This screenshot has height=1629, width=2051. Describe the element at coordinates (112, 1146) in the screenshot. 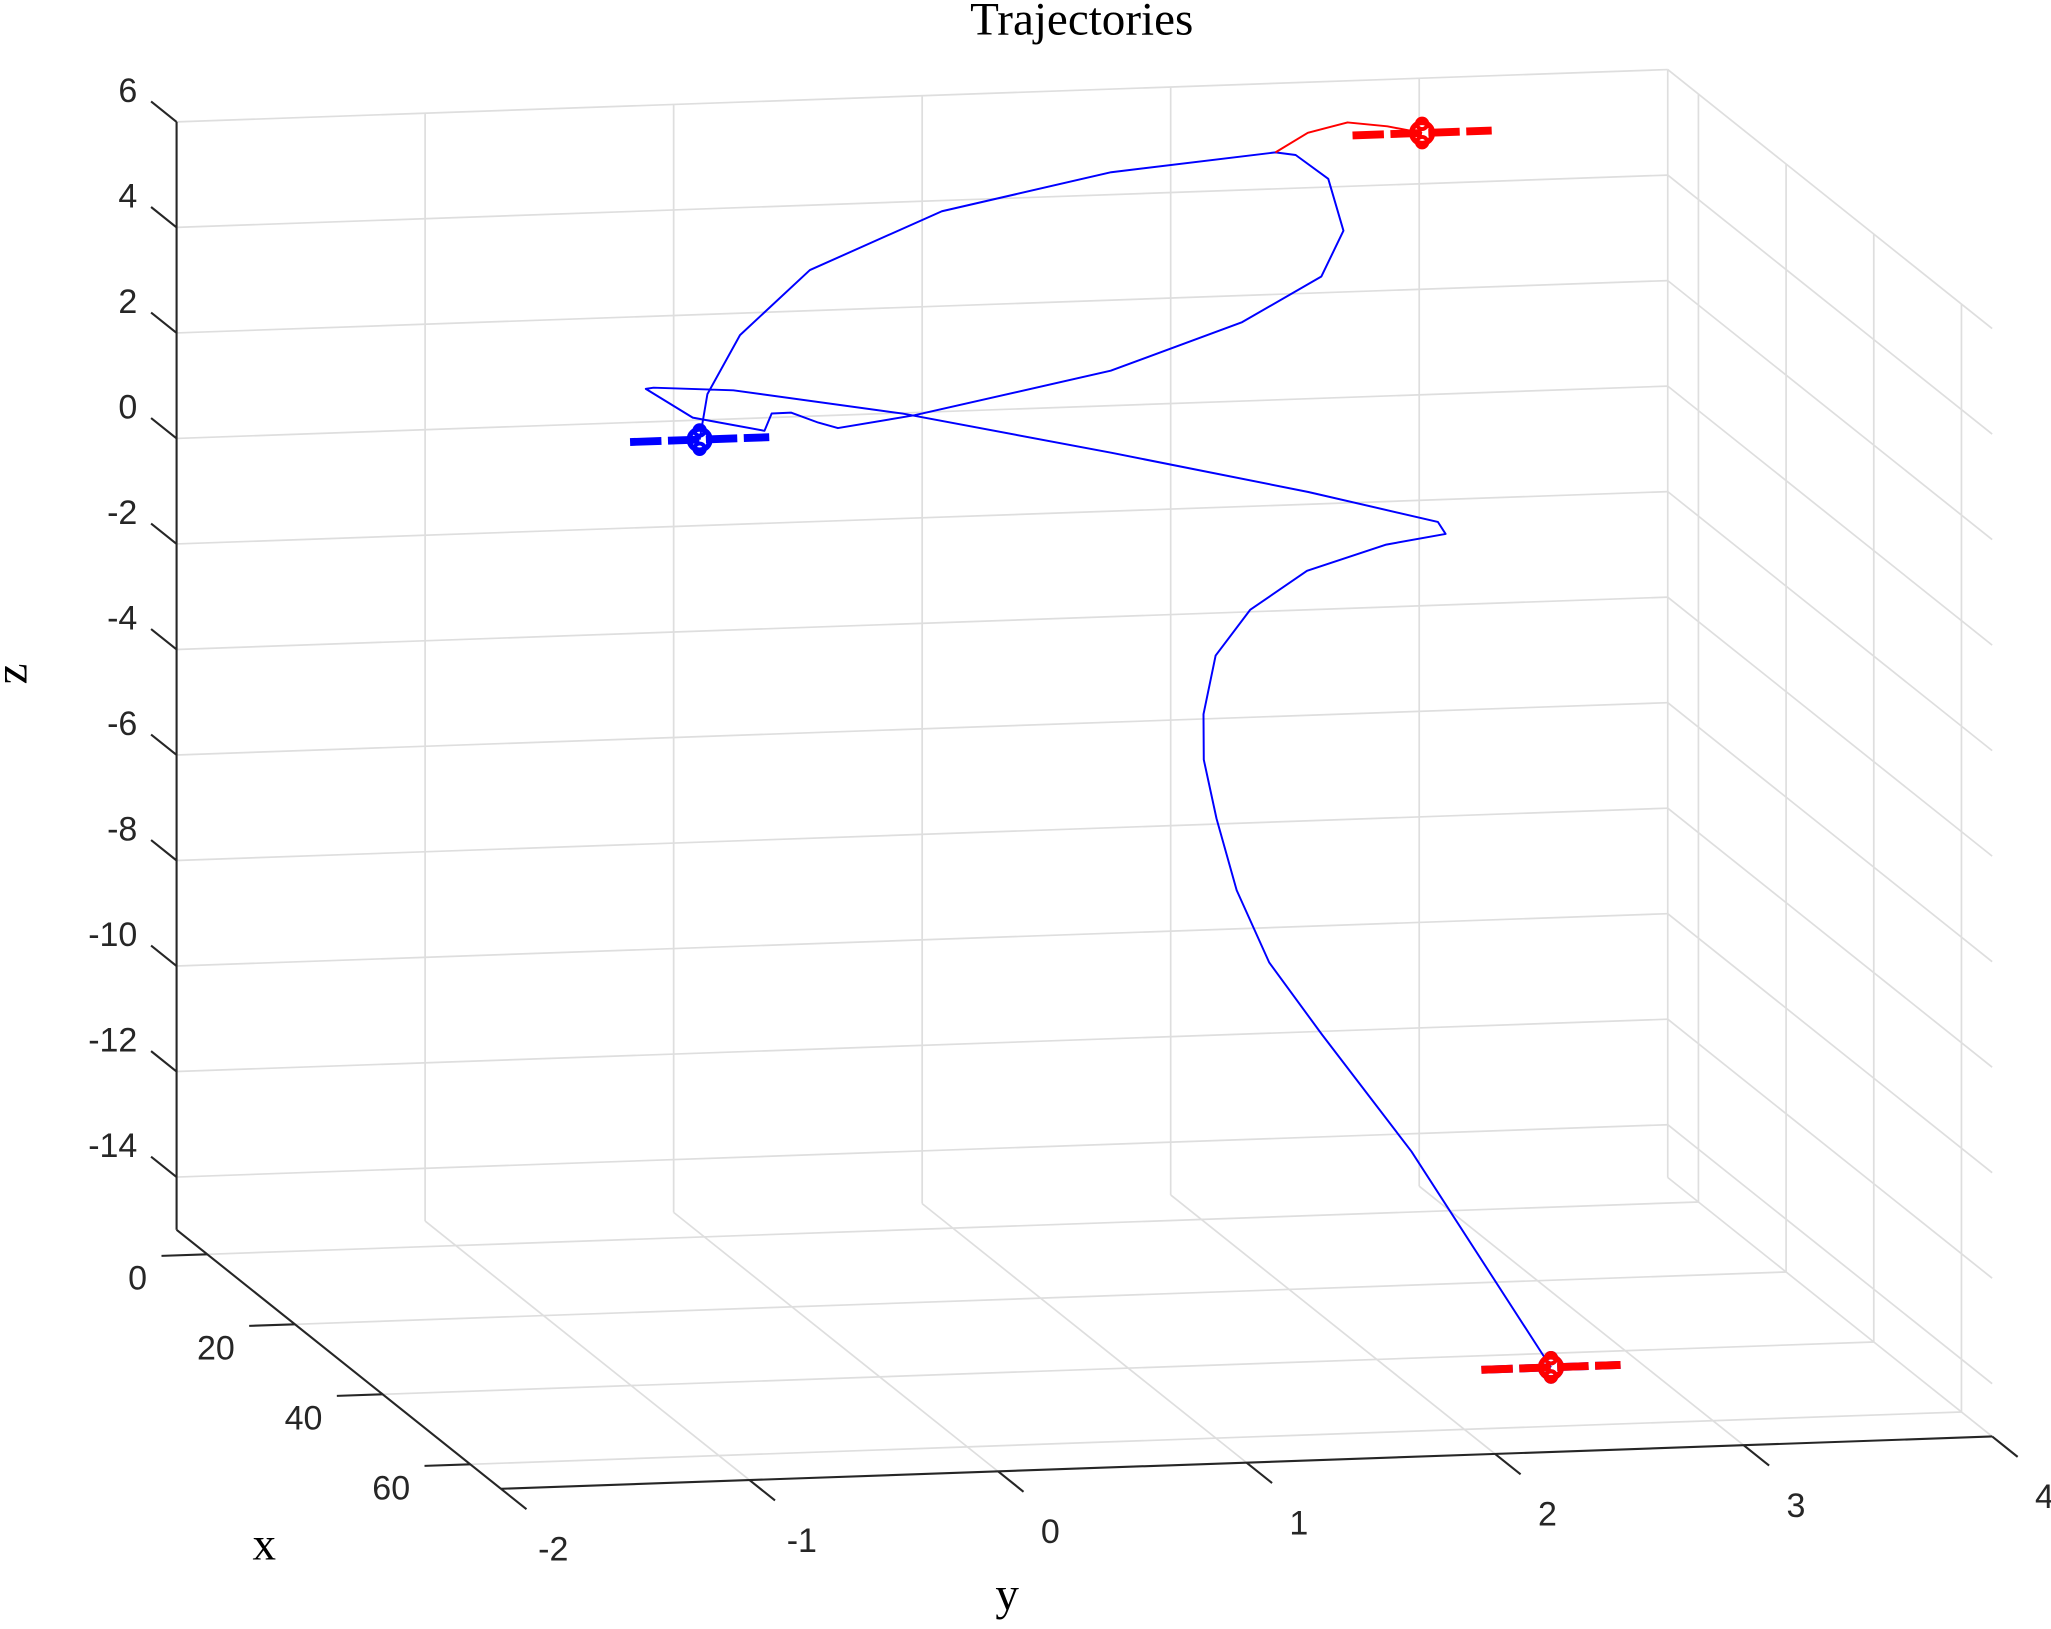

I see `z-tick-label: -14` at that location.